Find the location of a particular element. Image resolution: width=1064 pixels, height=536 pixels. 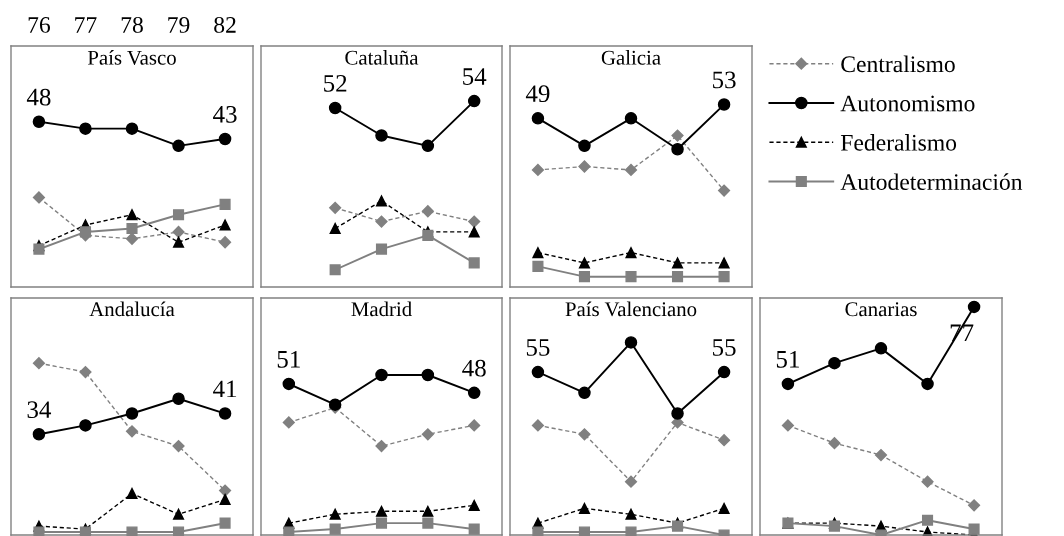

x-tick-label: 78 is located at coordinates (132, 24).